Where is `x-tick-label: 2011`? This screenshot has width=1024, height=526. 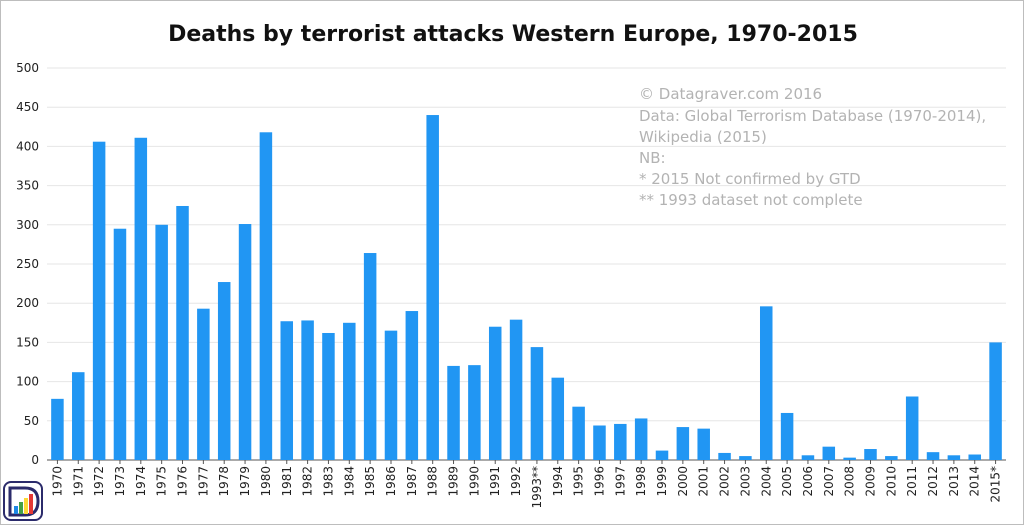
x-tick-label: 2011 is located at coordinates (912, 481).